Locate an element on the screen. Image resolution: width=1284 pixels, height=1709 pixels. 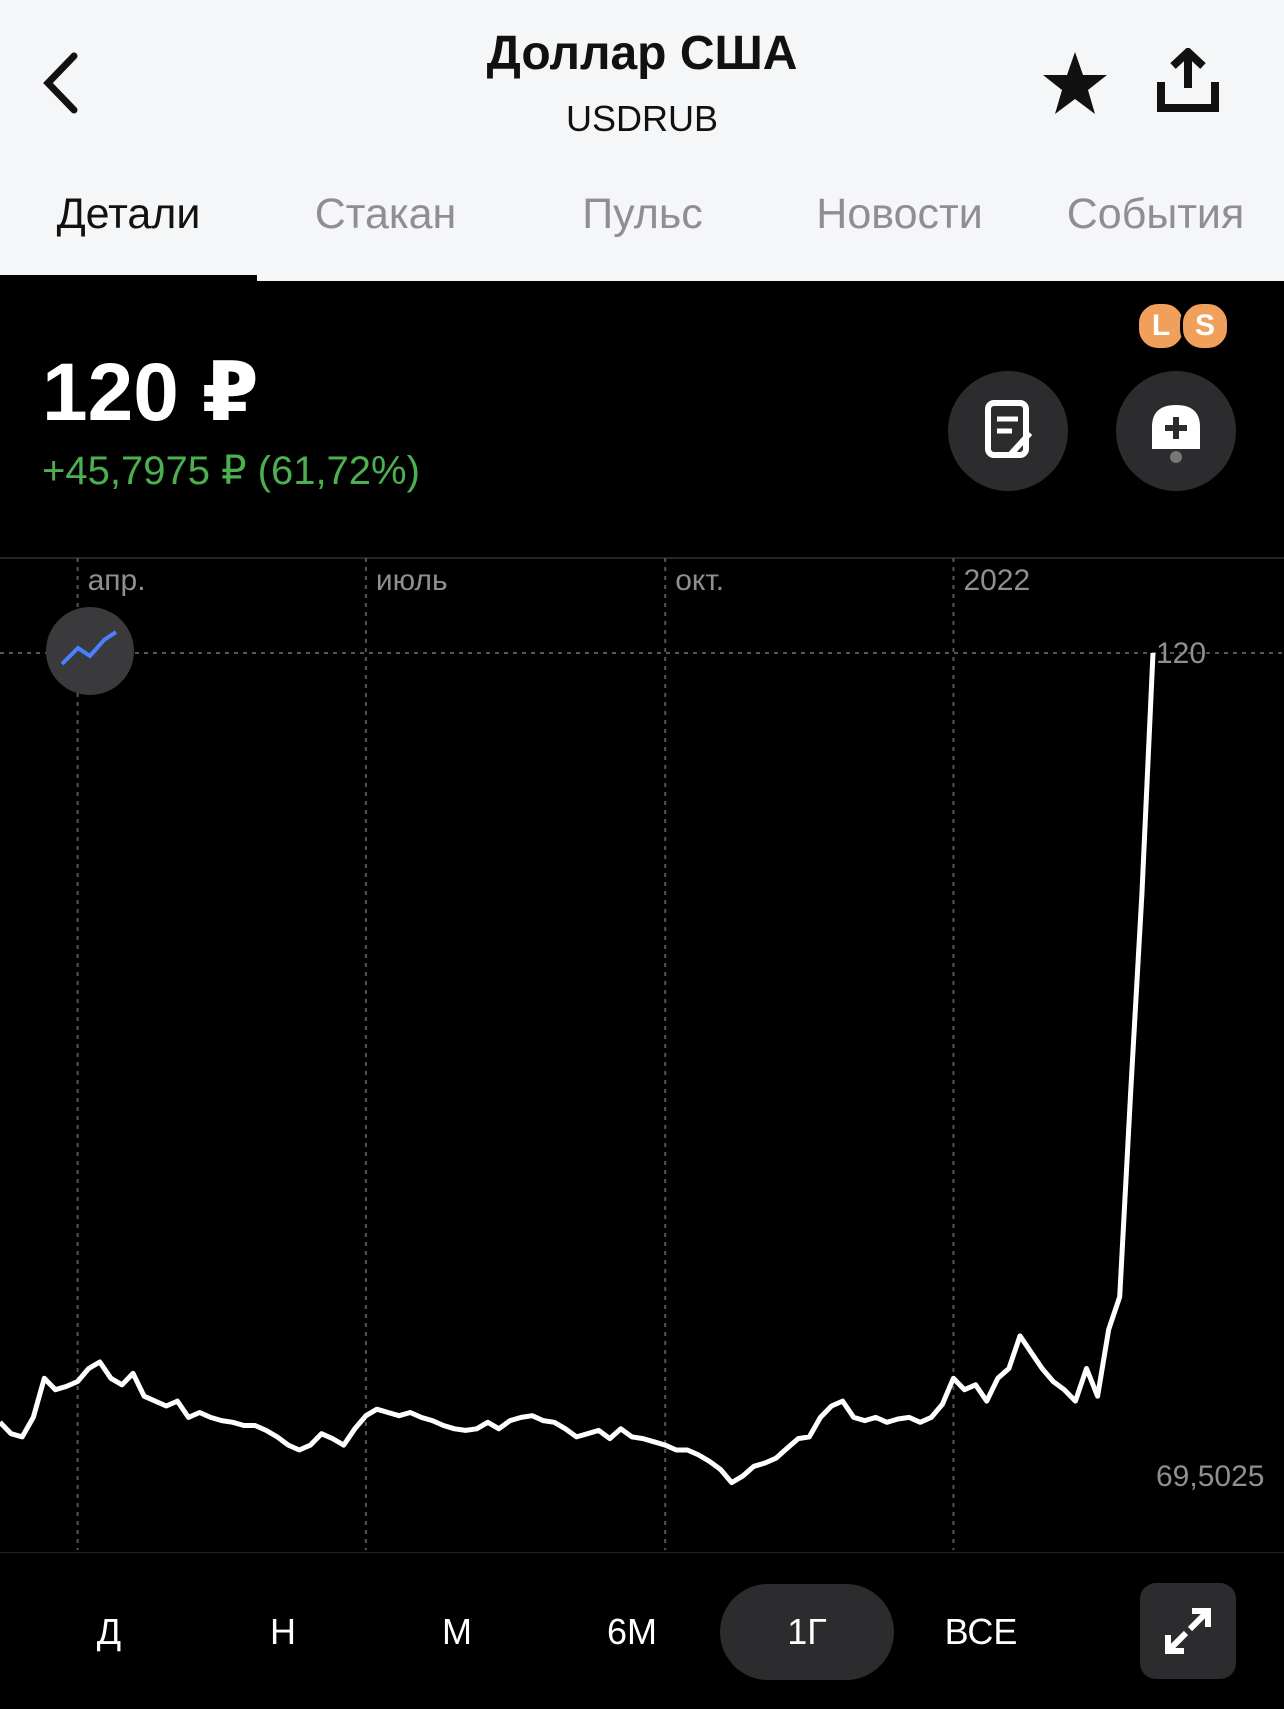
period-button: 6М is located at coordinates (631, 1631).